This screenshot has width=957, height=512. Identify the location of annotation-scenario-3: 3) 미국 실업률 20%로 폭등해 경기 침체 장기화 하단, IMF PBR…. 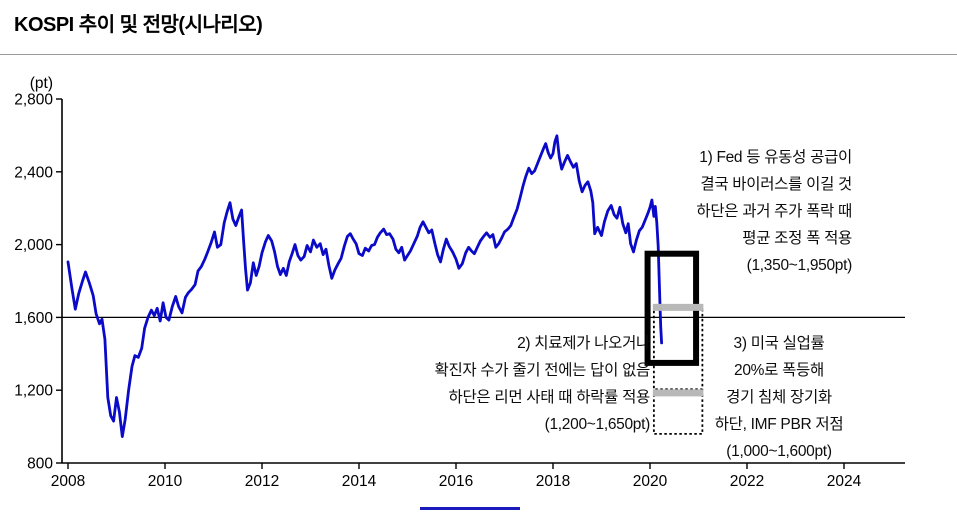
(779, 397).